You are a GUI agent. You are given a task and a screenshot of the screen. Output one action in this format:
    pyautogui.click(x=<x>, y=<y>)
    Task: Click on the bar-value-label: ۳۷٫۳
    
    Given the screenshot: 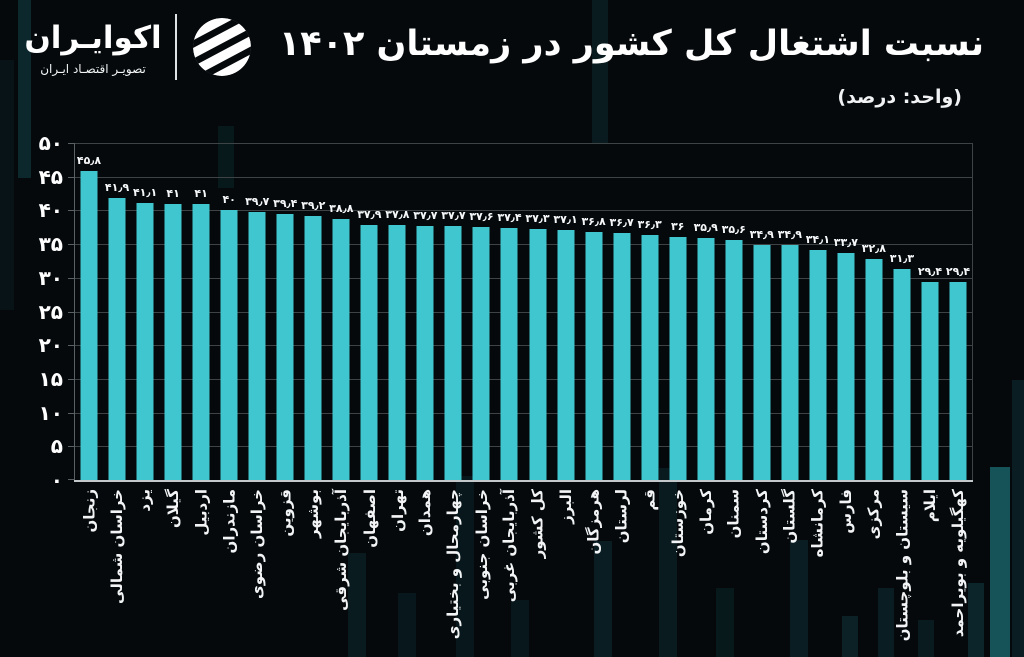 What is the action you would take?
    pyautogui.click(x=537, y=218)
    